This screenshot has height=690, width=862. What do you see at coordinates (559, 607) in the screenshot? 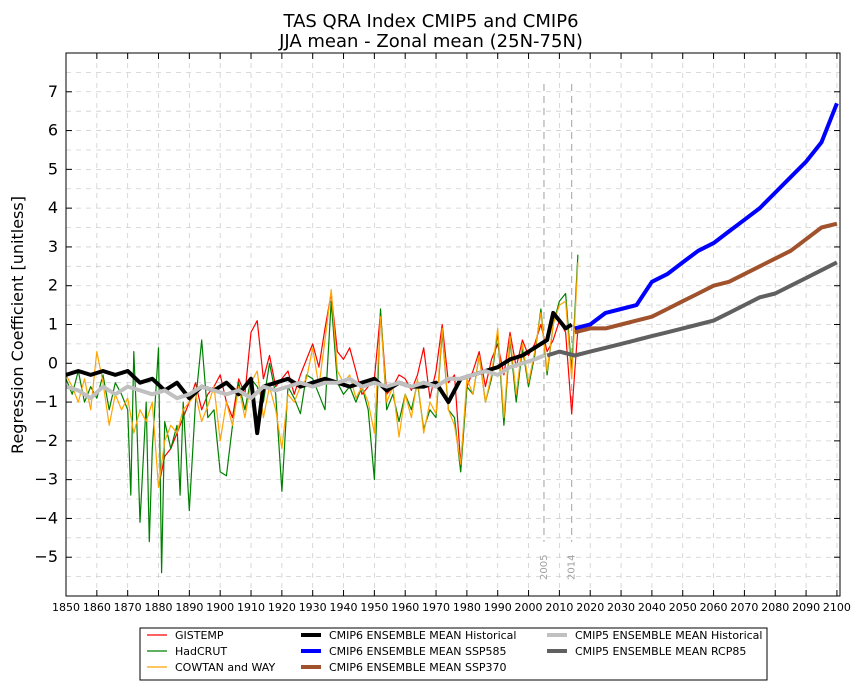
I see `x-tick-label: 2010` at bounding box center [559, 607].